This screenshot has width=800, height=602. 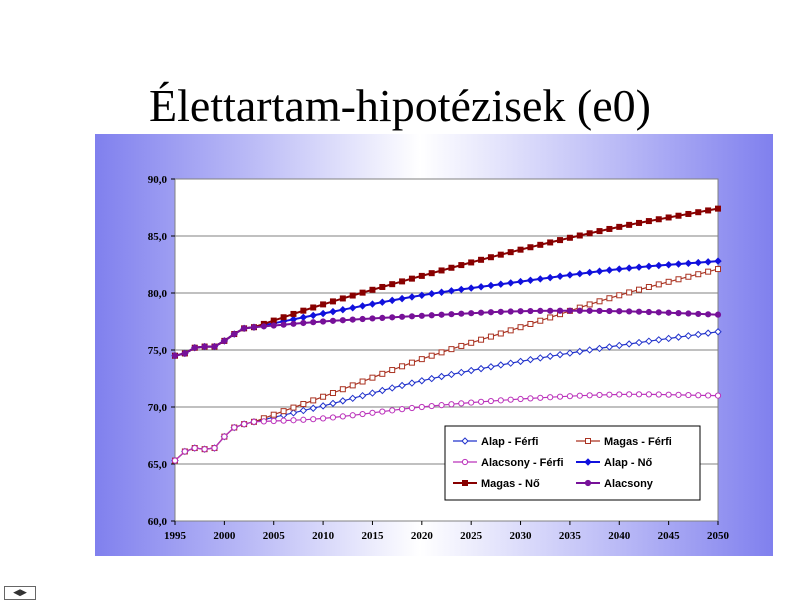 What do you see at coordinates (509, 442) in the screenshot?
I see `legend-label: Alap - Férfi` at bounding box center [509, 442].